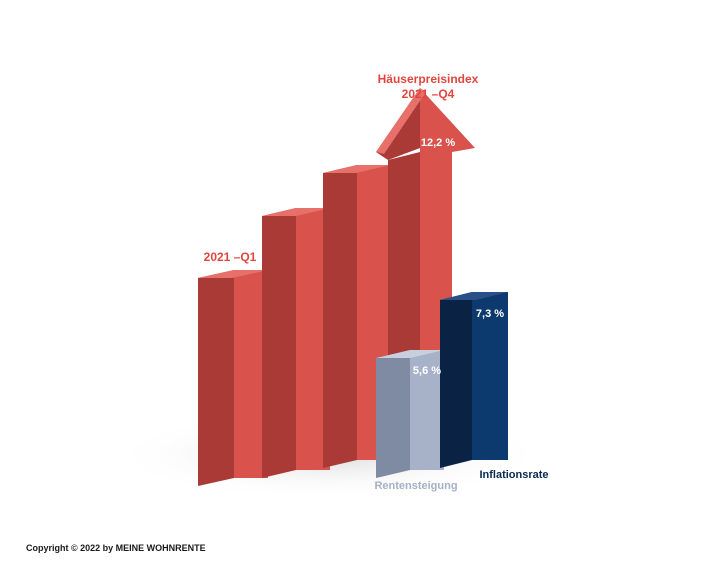 The image size is (710, 573). What do you see at coordinates (230, 257) in the screenshot?
I see `label-2021-q1: 2021 –Q1` at bounding box center [230, 257].